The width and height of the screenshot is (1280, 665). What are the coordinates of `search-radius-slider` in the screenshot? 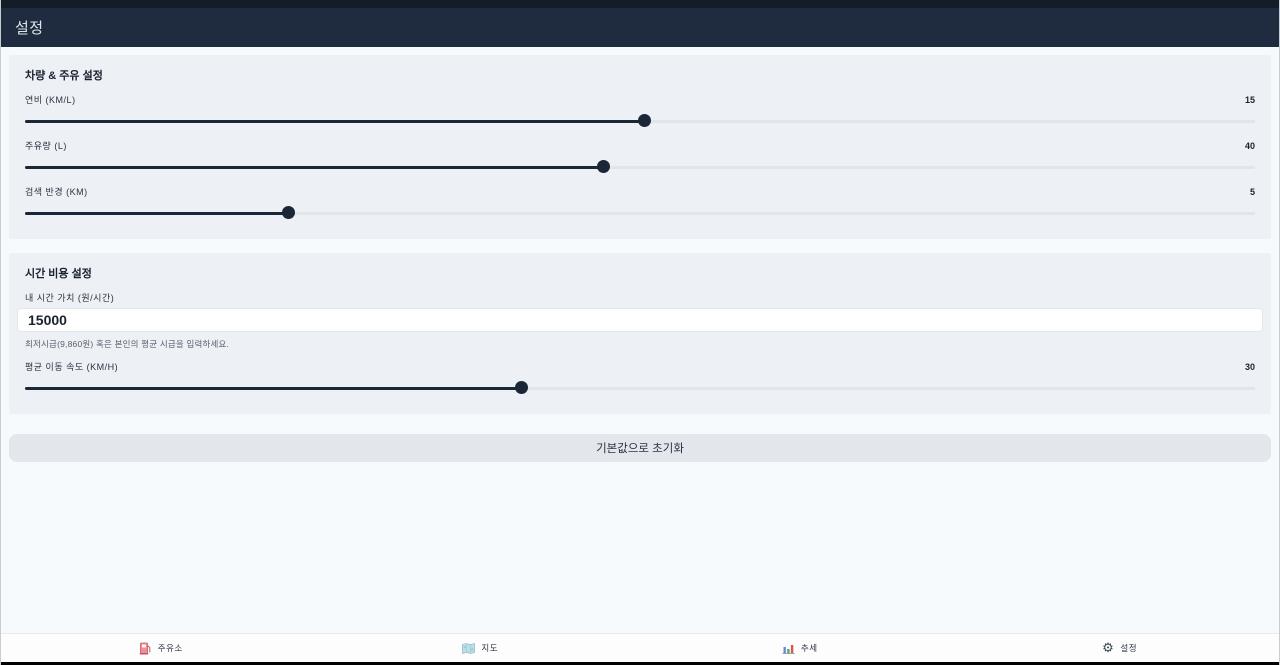 It's located at (640, 213).